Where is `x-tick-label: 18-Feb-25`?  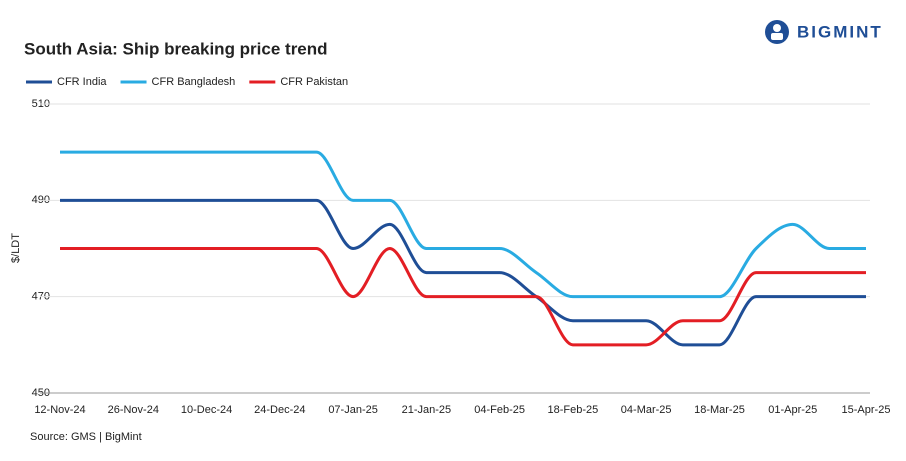 x-tick-label: 18-Feb-25 is located at coordinates (573, 410).